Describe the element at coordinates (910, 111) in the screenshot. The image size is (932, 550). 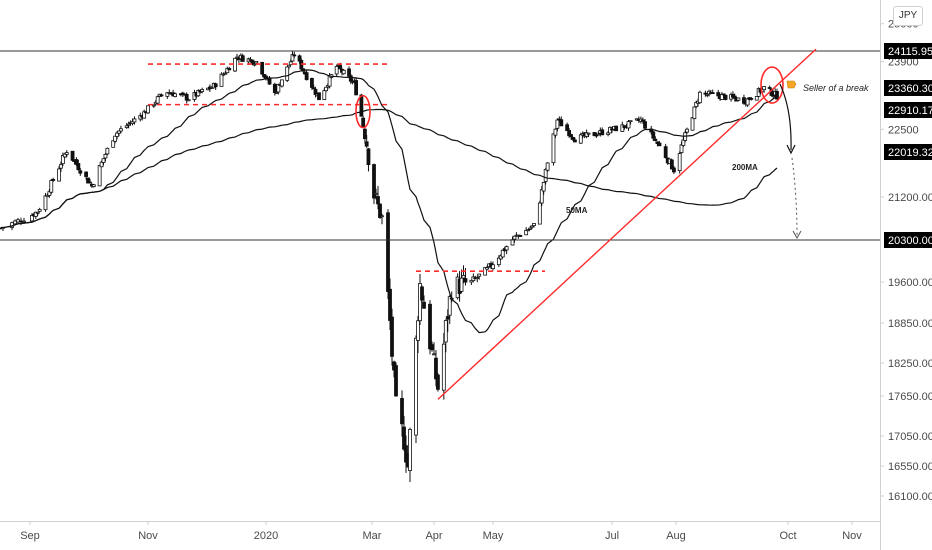
I see `price-label-text: 22910.17` at that location.